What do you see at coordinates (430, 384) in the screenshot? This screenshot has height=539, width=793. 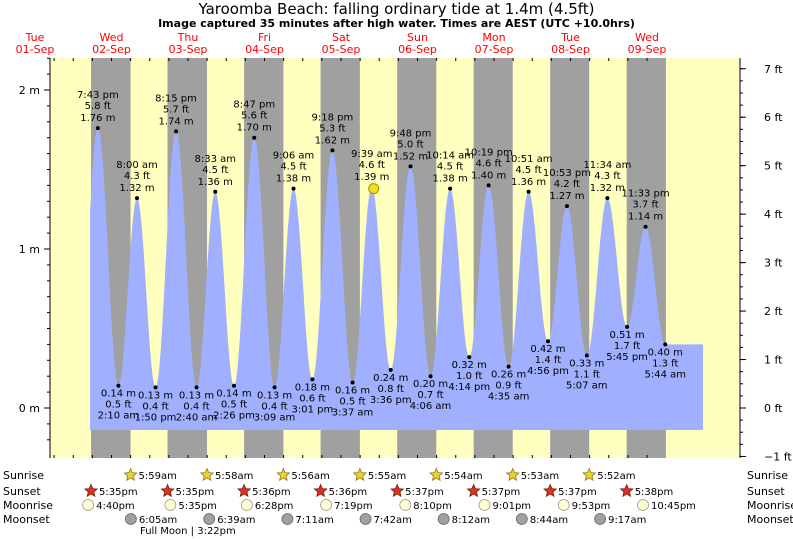 I see `tide-height-m: 0.20 m` at bounding box center [430, 384].